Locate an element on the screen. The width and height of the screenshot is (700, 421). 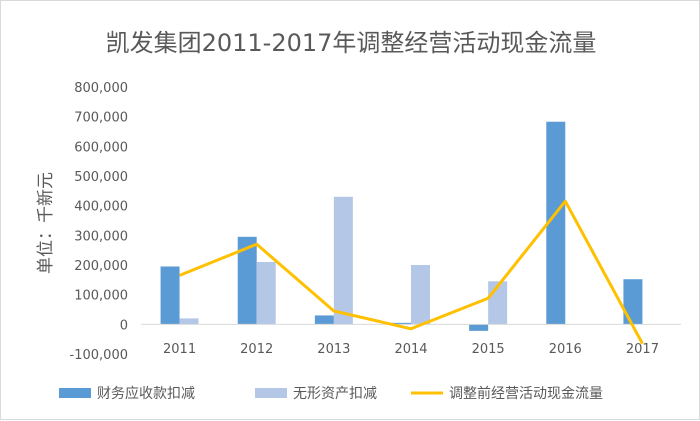
x-tick-label: 2013 is located at coordinates (333, 349).